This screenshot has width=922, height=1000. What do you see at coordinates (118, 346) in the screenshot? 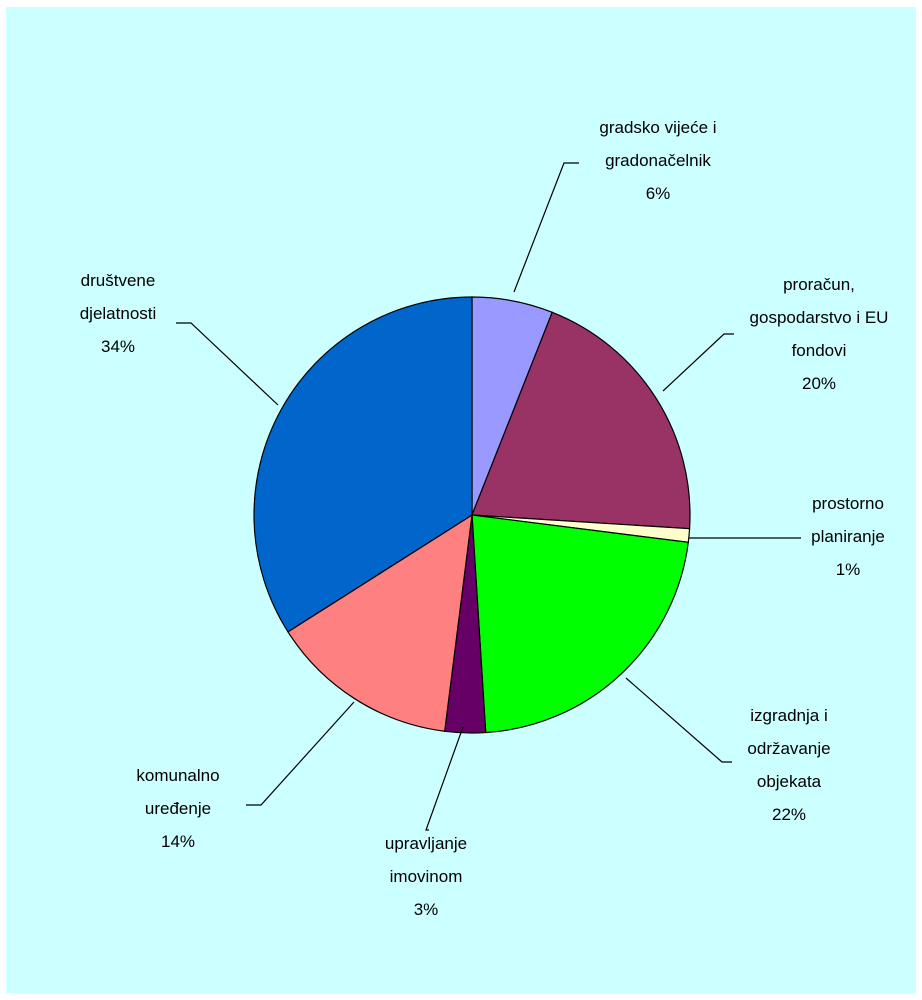
I see `percent-label: 34%` at bounding box center [118, 346].